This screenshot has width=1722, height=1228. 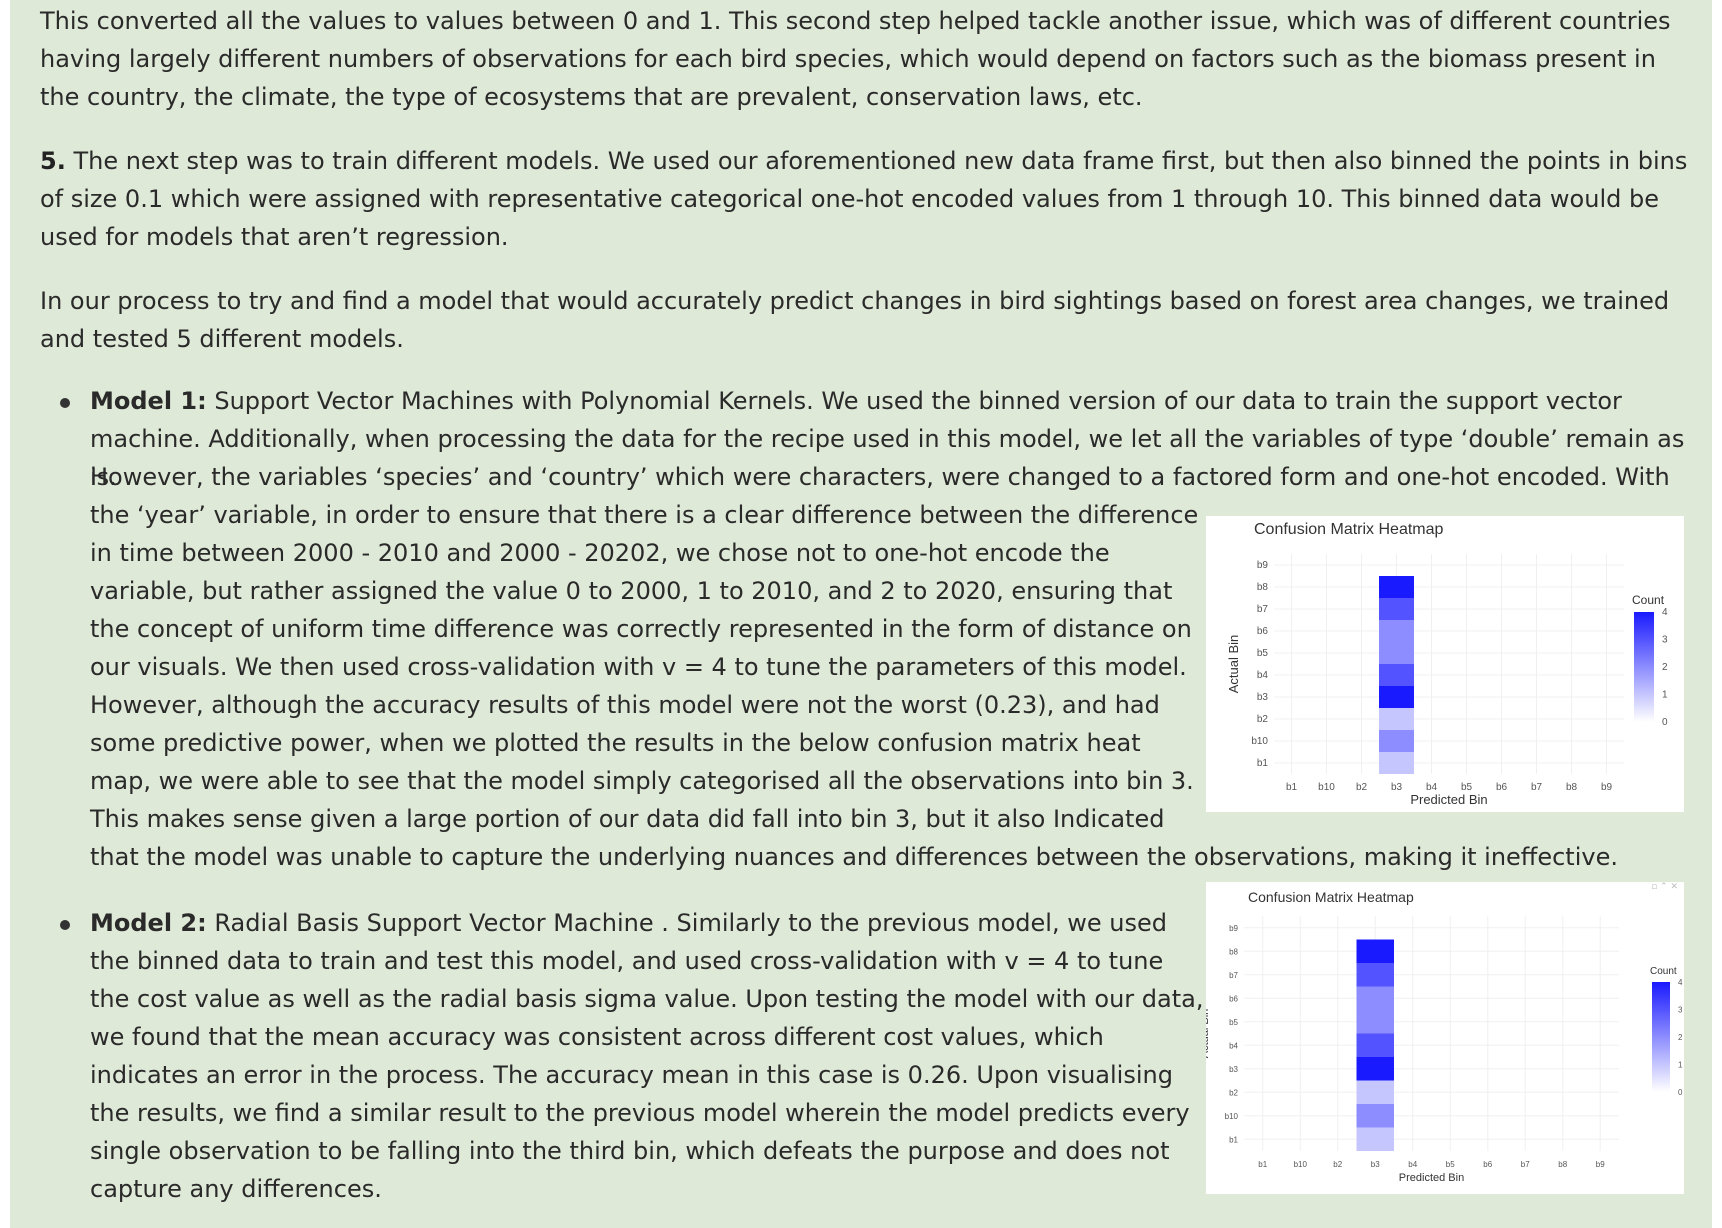 I want to click on x-tick-label: b10, so click(x=1301, y=1164).